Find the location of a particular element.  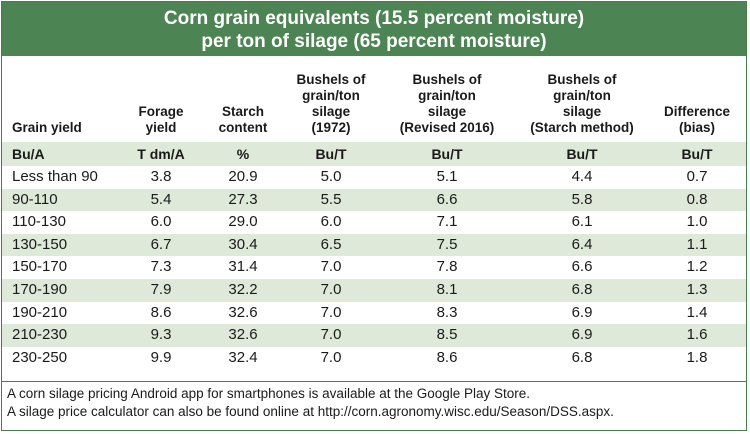

units-row: Bu/A T dm/A % Bu/T Bu/T Bu/T Bu/T is located at coordinates (374, 154).